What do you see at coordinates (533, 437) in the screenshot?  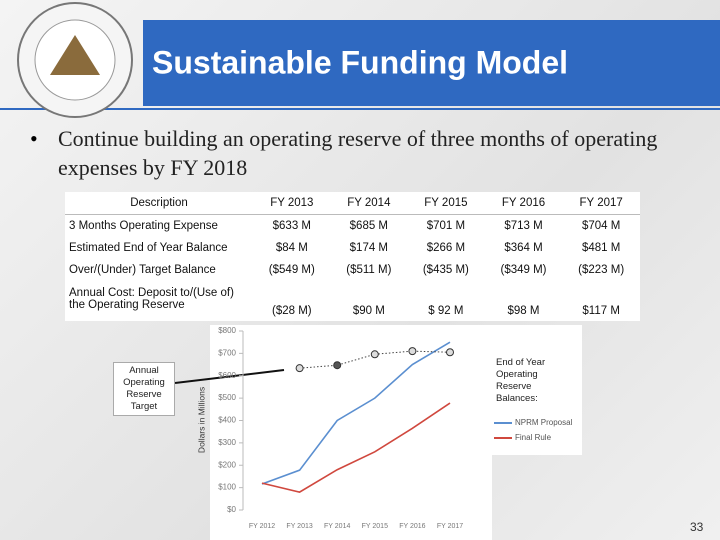 I see `legend-label: Final Rule` at bounding box center [533, 437].